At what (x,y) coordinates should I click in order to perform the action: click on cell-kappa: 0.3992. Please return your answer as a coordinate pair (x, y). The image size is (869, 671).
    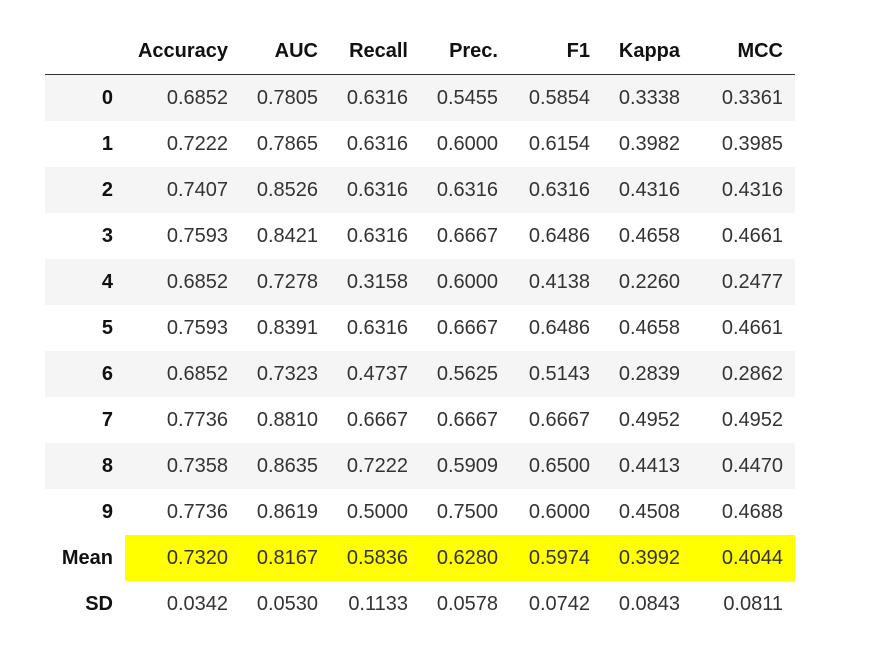
    Looking at the image, I should click on (647, 558).